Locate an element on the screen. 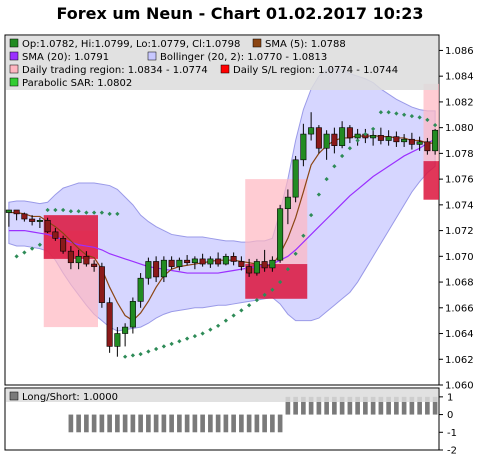  legend-bollinger: Bollinger (20, 2): 1.0770 - 1.0813 is located at coordinates (243, 57).